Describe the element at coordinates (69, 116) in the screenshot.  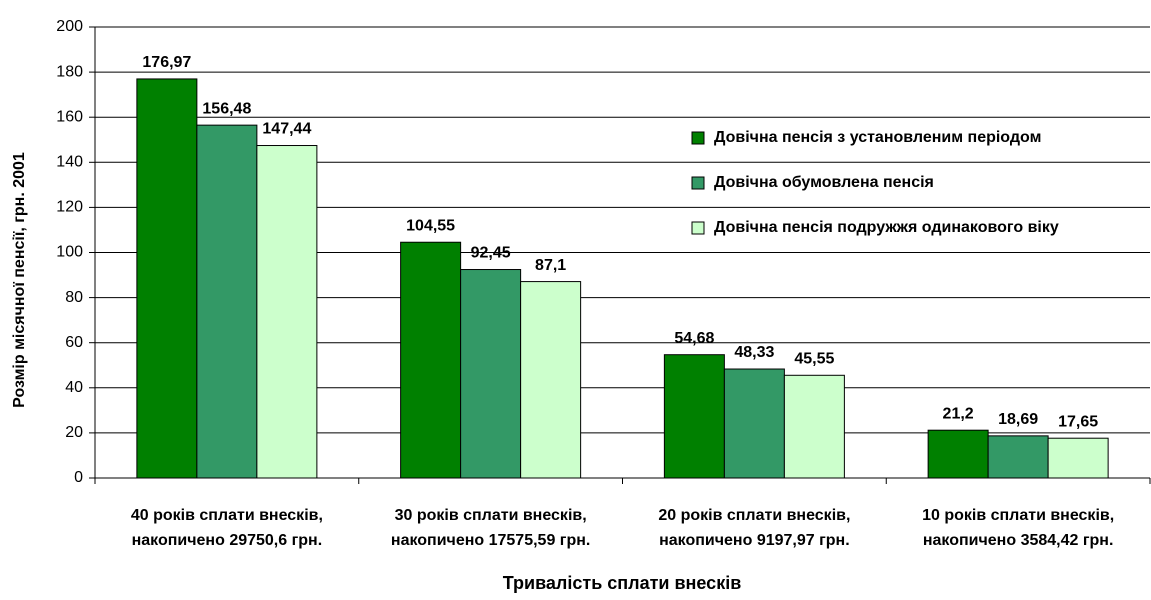
I see `y-tick-label: 160` at that location.